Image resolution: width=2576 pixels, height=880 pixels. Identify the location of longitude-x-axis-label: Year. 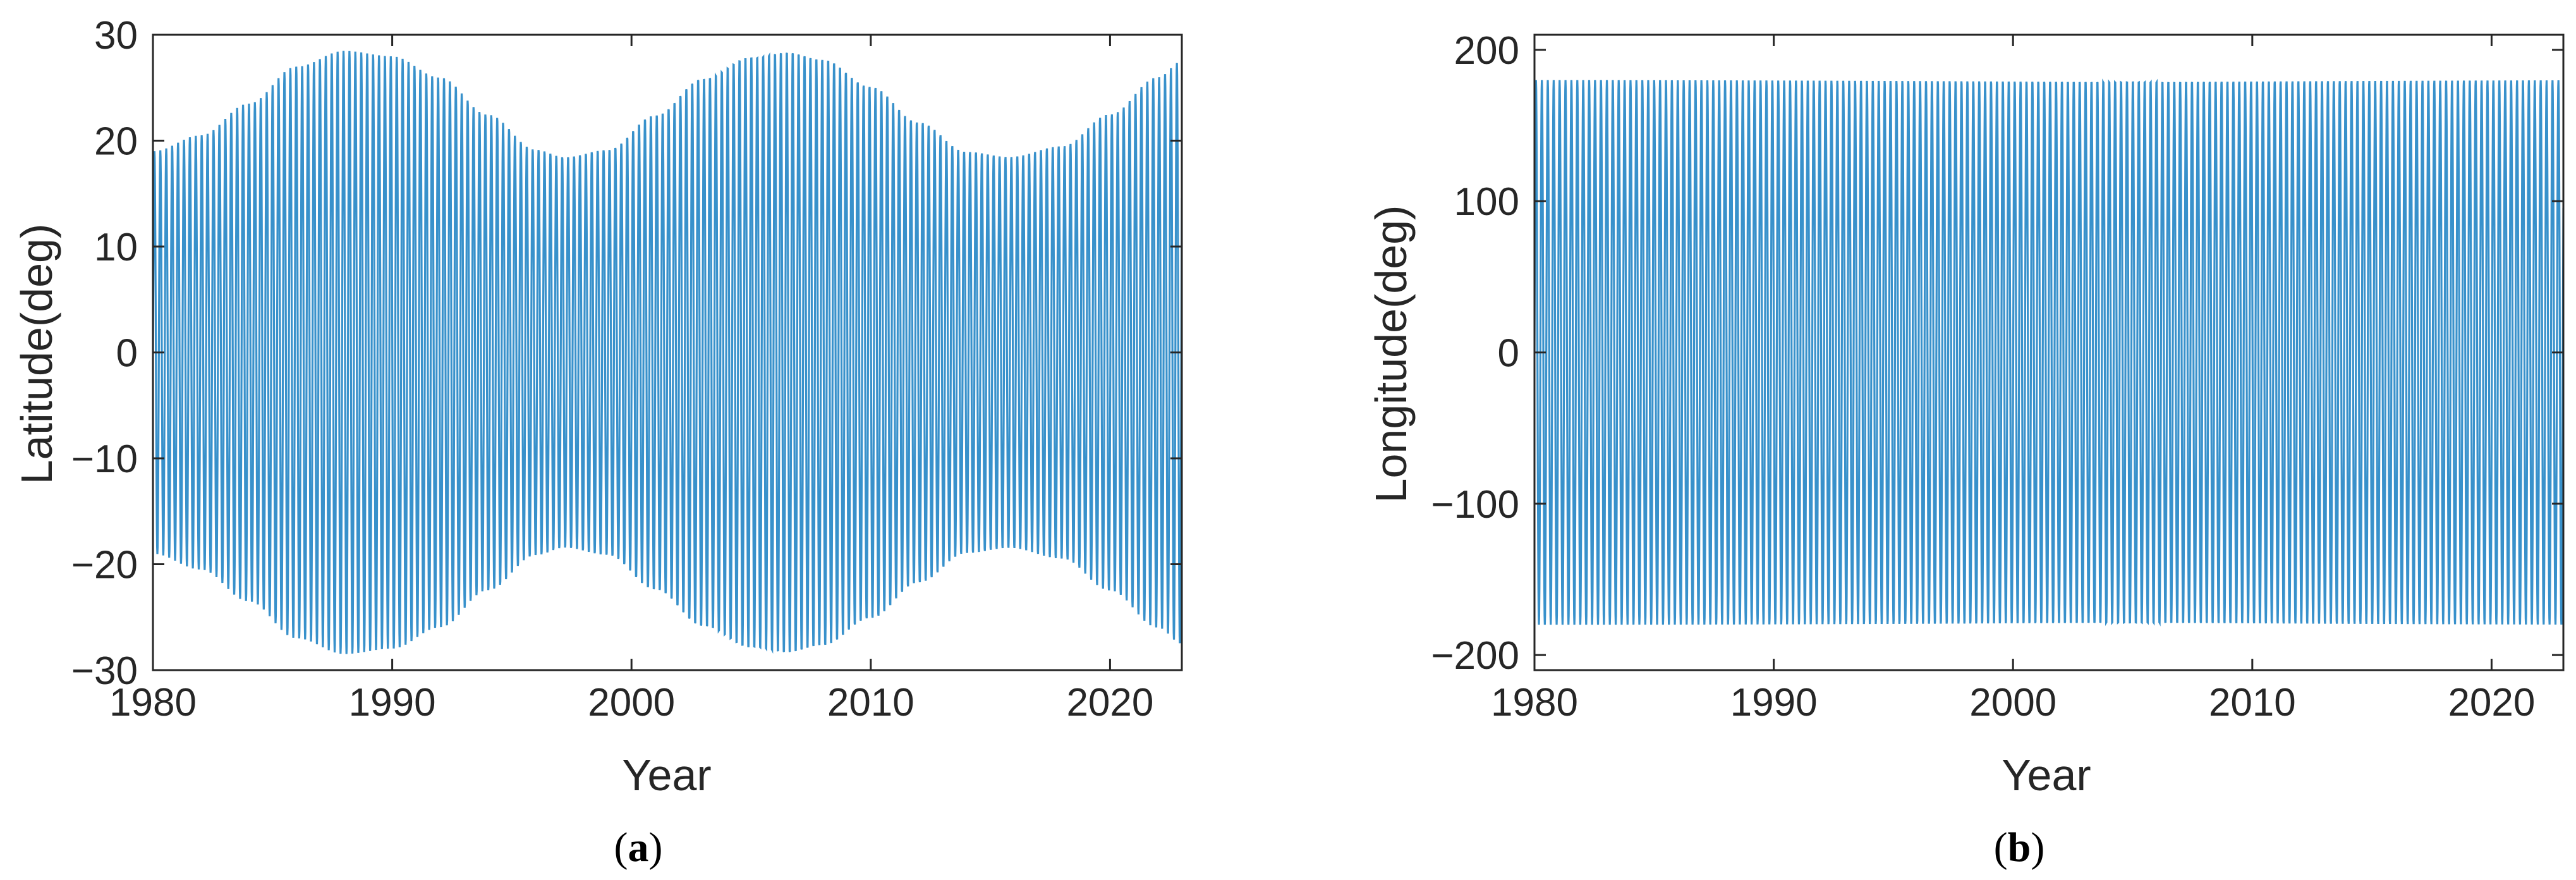
(2046, 775).